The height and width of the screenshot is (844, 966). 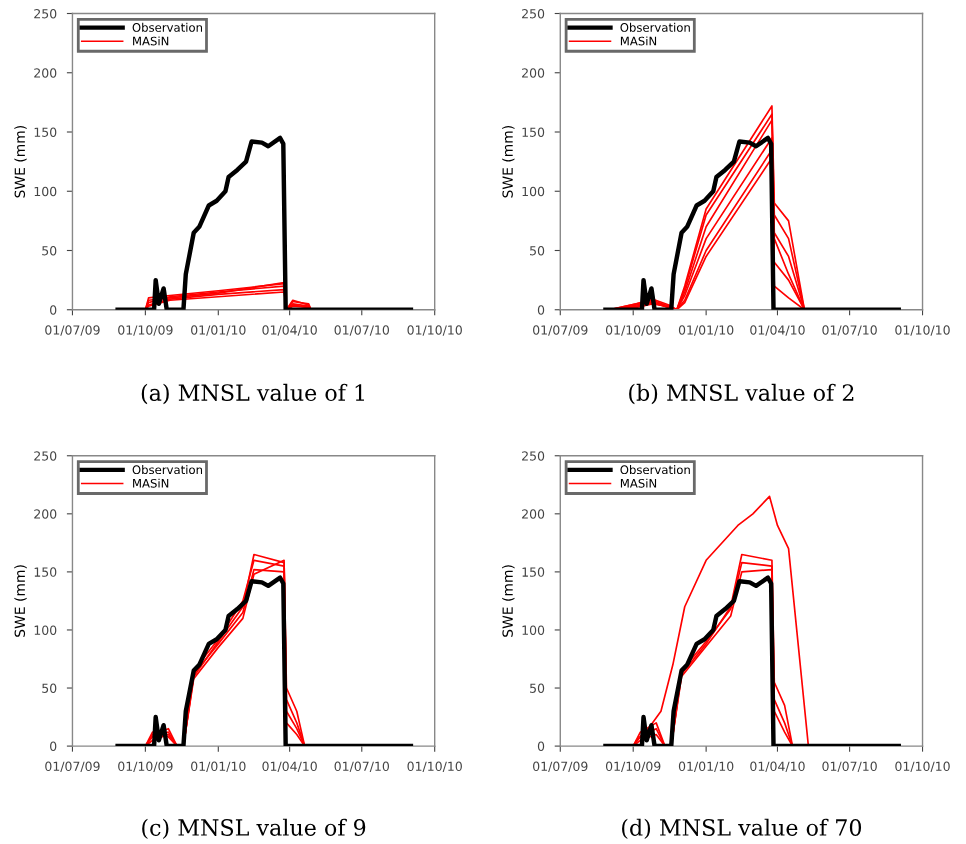 I want to click on text: (b) MNSL value of 2, so click(x=741, y=394).